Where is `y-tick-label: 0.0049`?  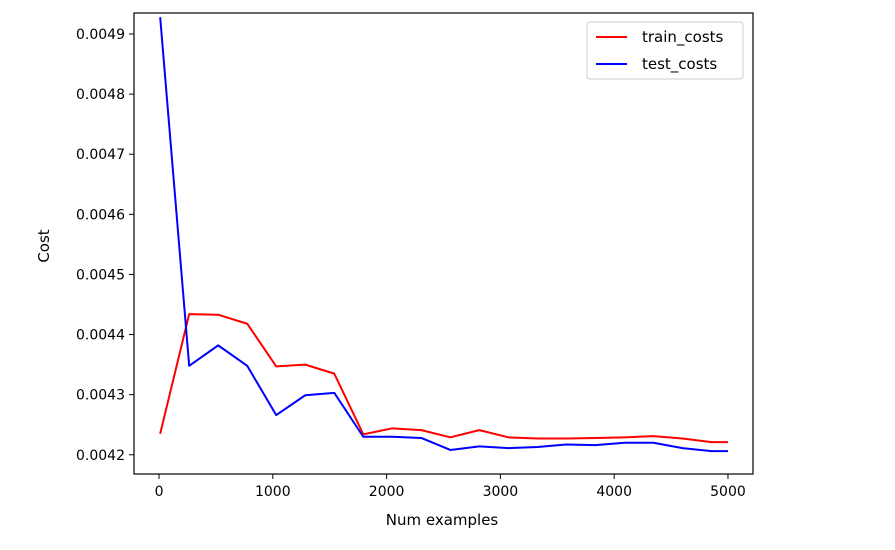 y-tick-label: 0.0049 is located at coordinates (100, 35).